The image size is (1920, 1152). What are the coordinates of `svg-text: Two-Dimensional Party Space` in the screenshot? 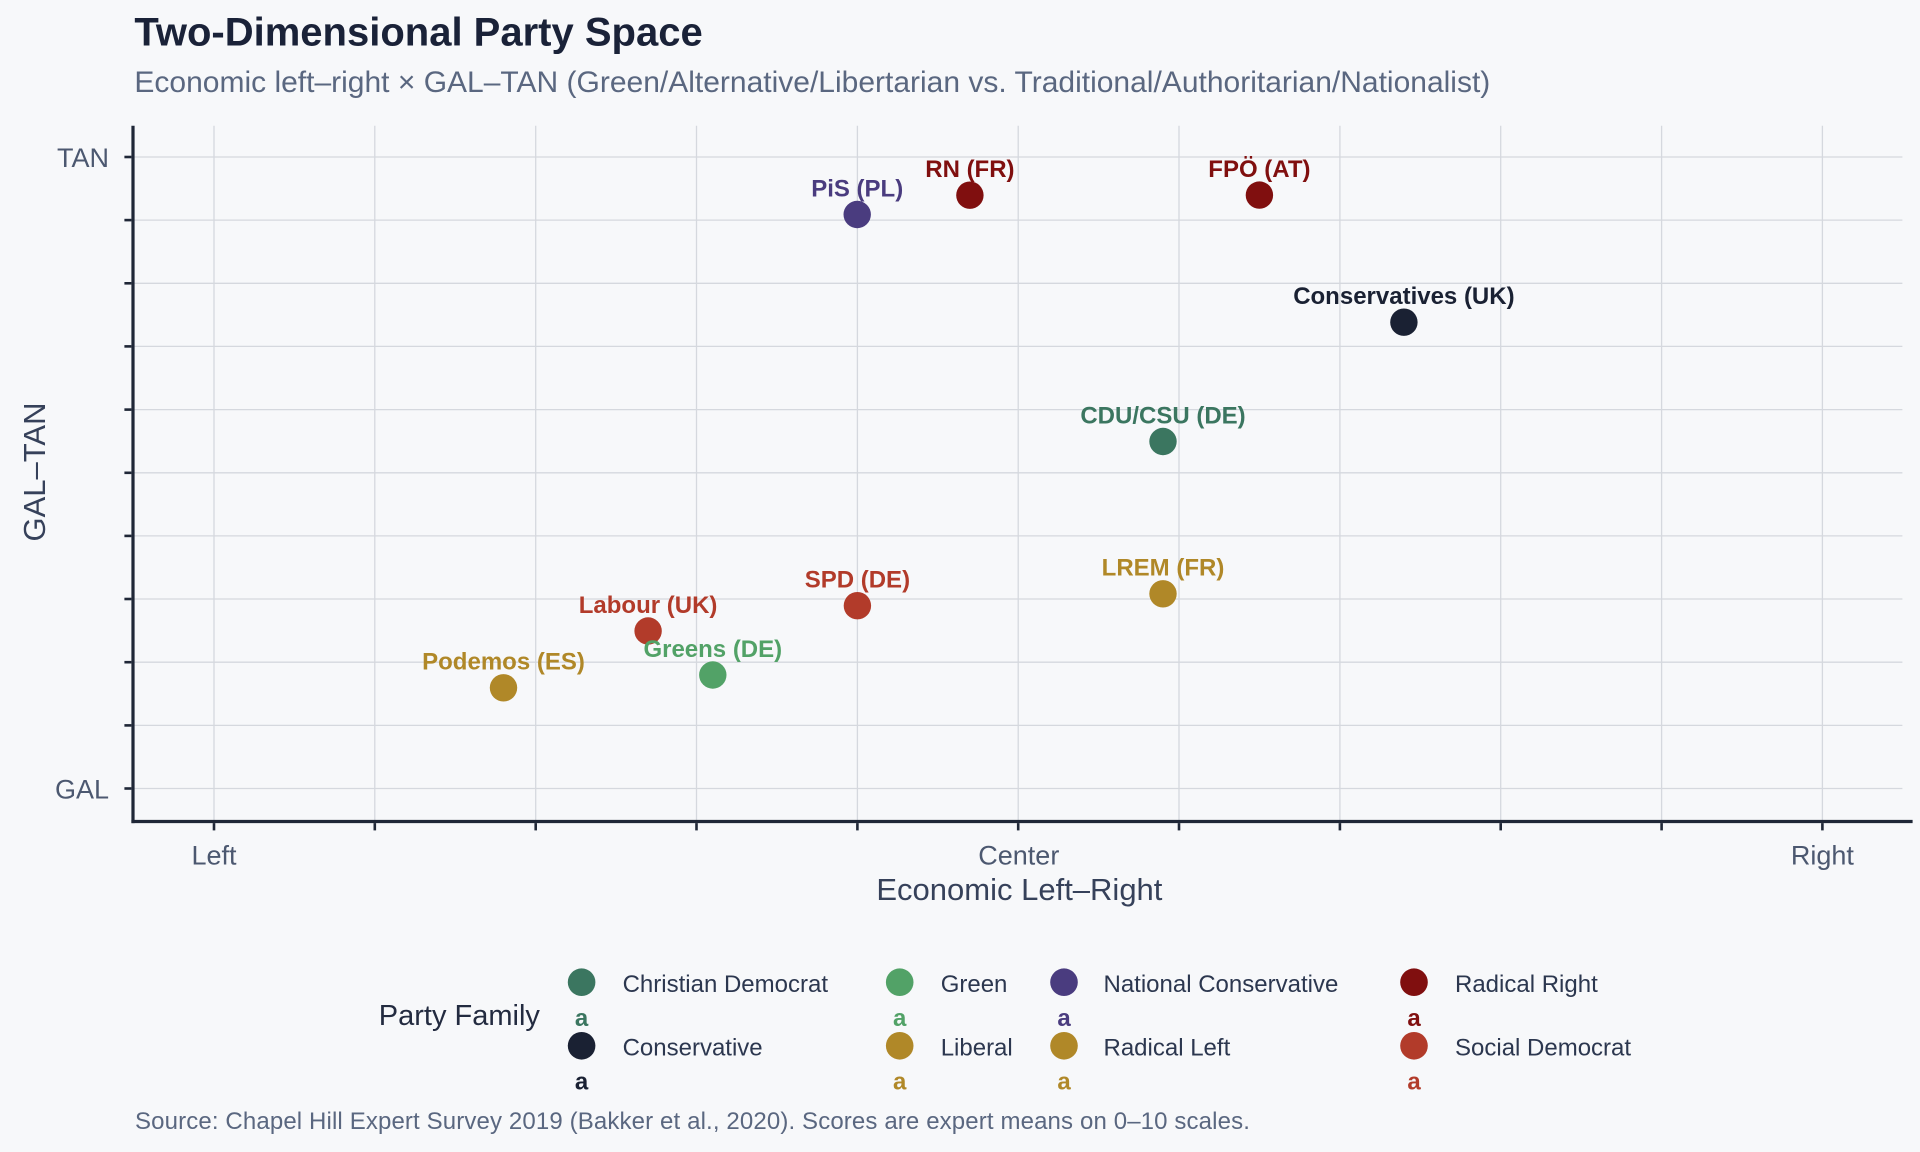 It's located at (418, 32).